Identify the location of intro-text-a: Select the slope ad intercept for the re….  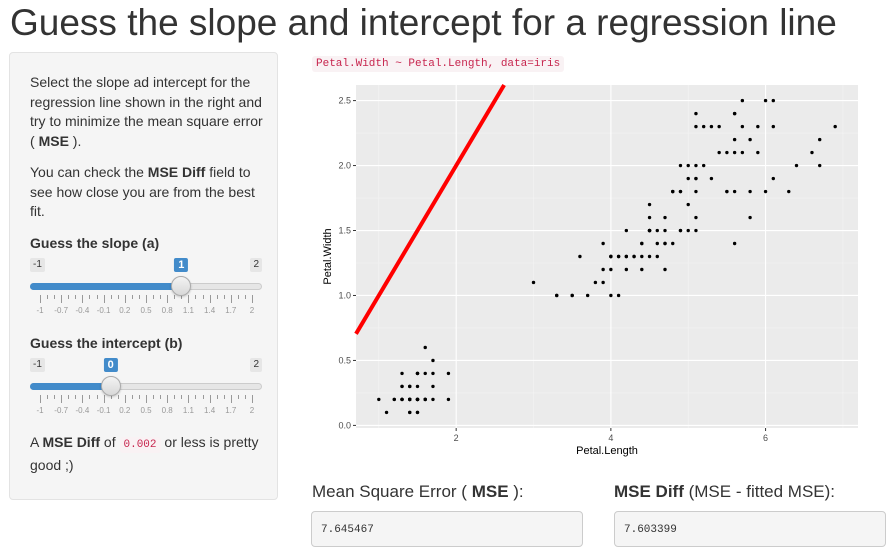
(146, 111).